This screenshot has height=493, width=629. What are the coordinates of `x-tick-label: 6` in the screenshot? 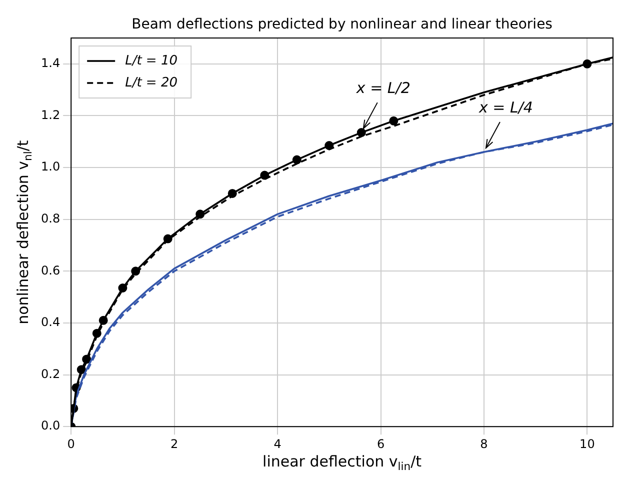 It's located at (380, 443).